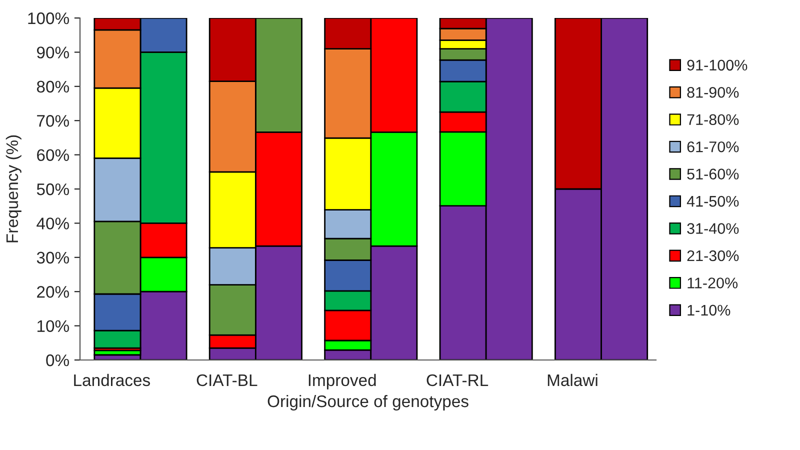 The image size is (800, 450). Describe the element at coordinates (53, 326) in the screenshot. I see `y-tick-label: 10%` at that location.